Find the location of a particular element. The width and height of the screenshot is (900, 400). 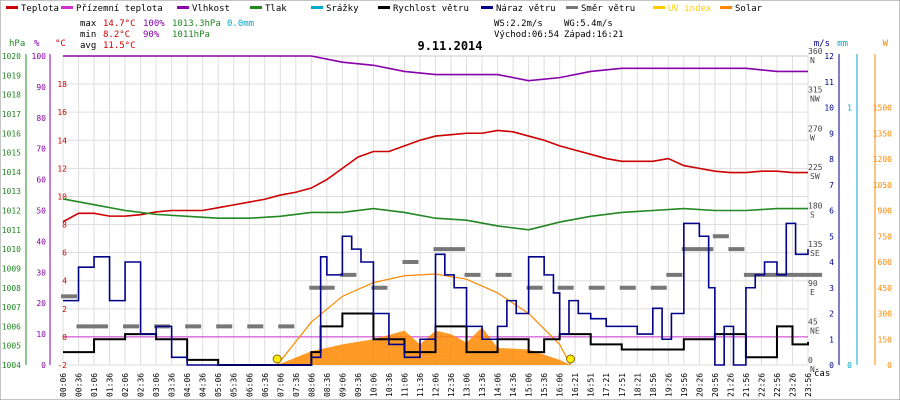

axis-tick-hum: 0 is located at coordinates (43, 365).